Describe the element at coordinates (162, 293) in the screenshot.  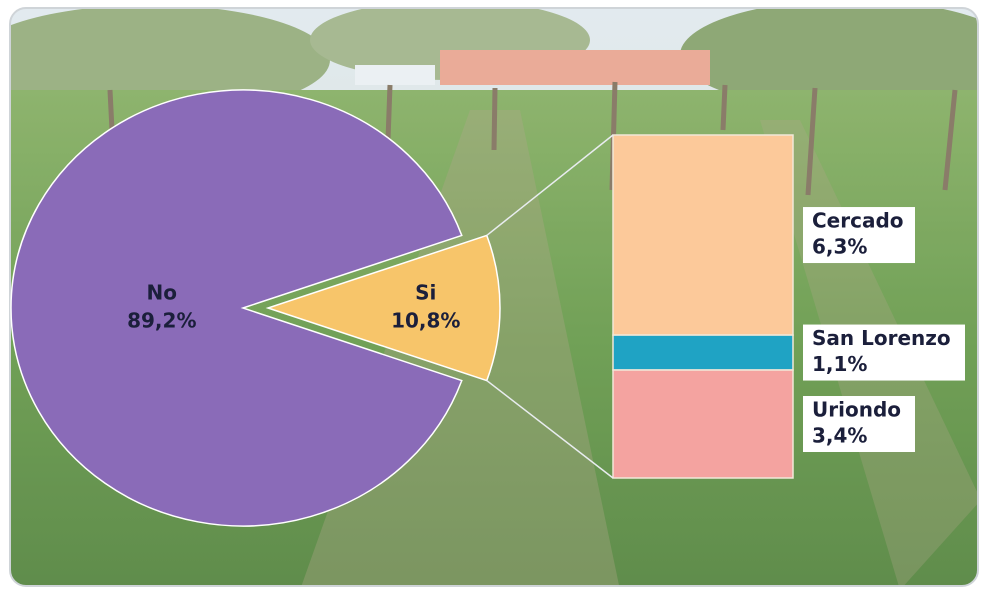
I see `slice-label: No` at that location.